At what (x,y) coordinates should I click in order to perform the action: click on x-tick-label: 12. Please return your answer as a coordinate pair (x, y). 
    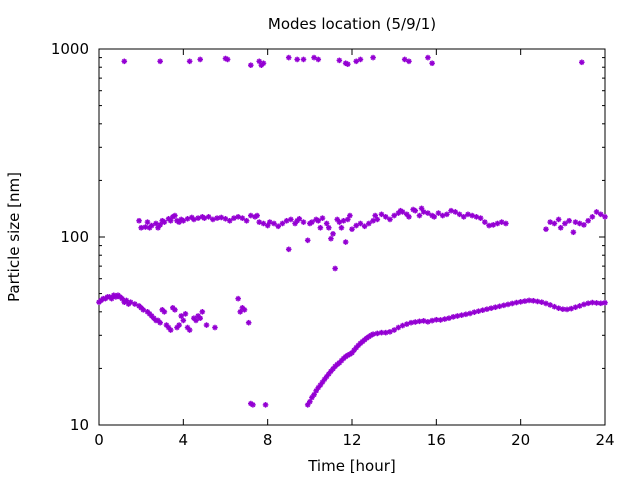
    Looking at the image, I should click on (351, 440).